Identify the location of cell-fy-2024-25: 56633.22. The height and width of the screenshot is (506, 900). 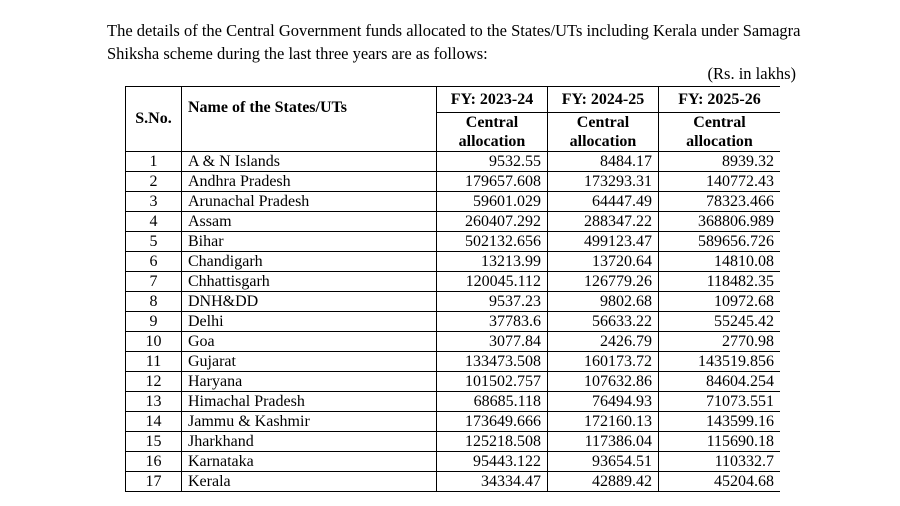
(603, 321).